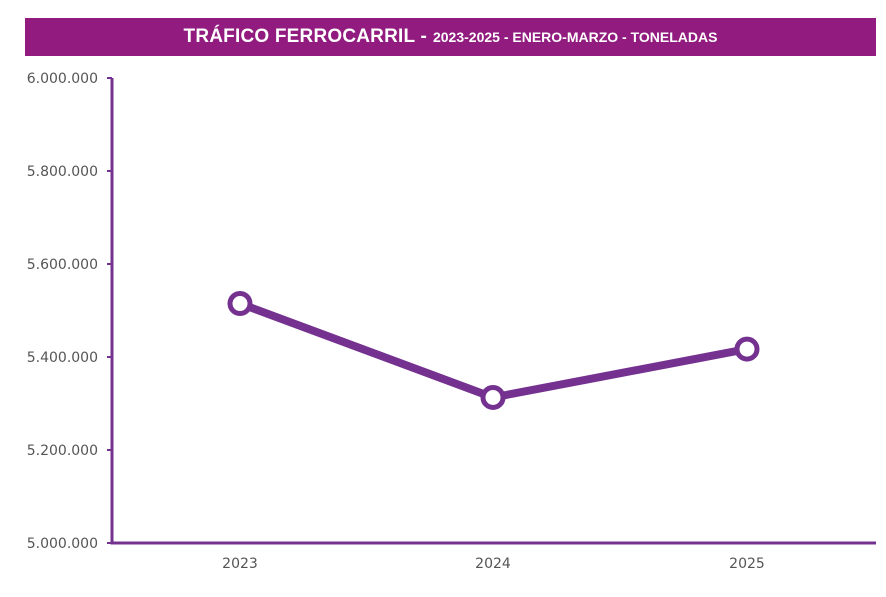 This screenshot has height=597, width=886. What do you see at coordinates (305, 36) in the screenshot?
I see `chart-title: TRÁFICO FERROCARRIL -` at bounding box center [305, 36].